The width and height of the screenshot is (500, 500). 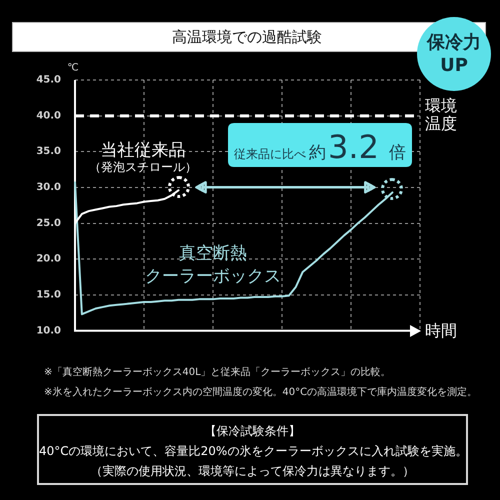 What do you see at coordinates (454, 54) in the screenshot?
I see `round-badge: 保冷力 UP` at bounding box center [454, 54].